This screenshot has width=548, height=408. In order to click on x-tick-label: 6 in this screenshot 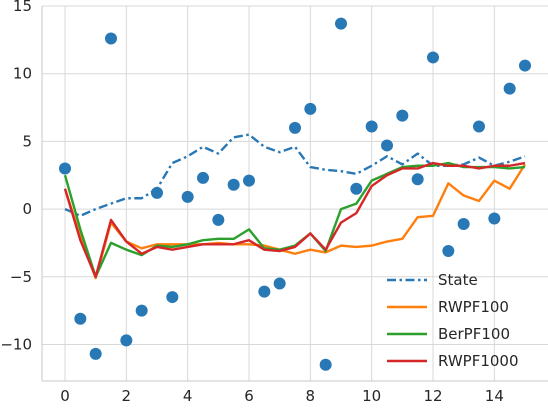, I will do `click(249, 396)`.